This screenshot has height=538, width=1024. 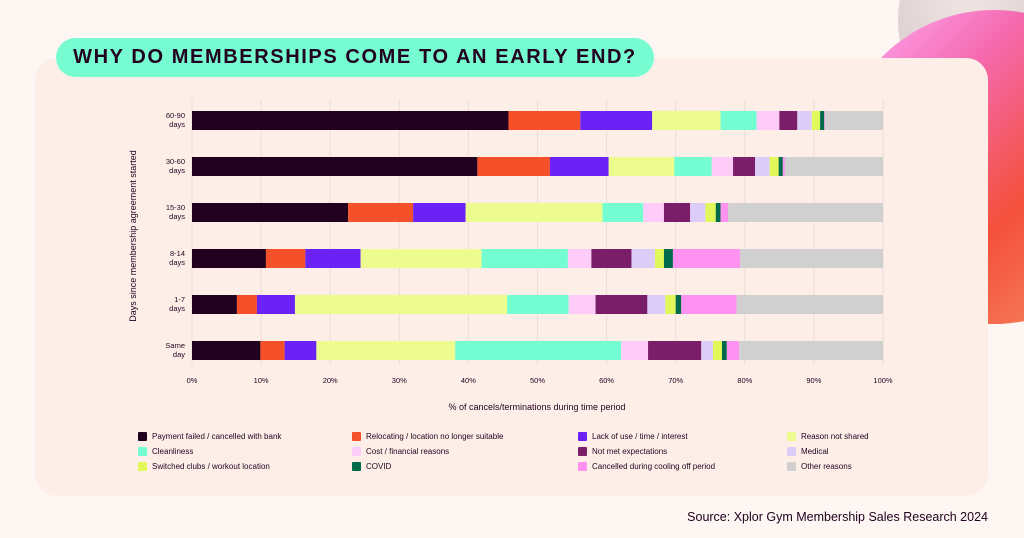 I want to click on legend-item: Payment failed / cancelled with bank, so click(x=209, y=436).